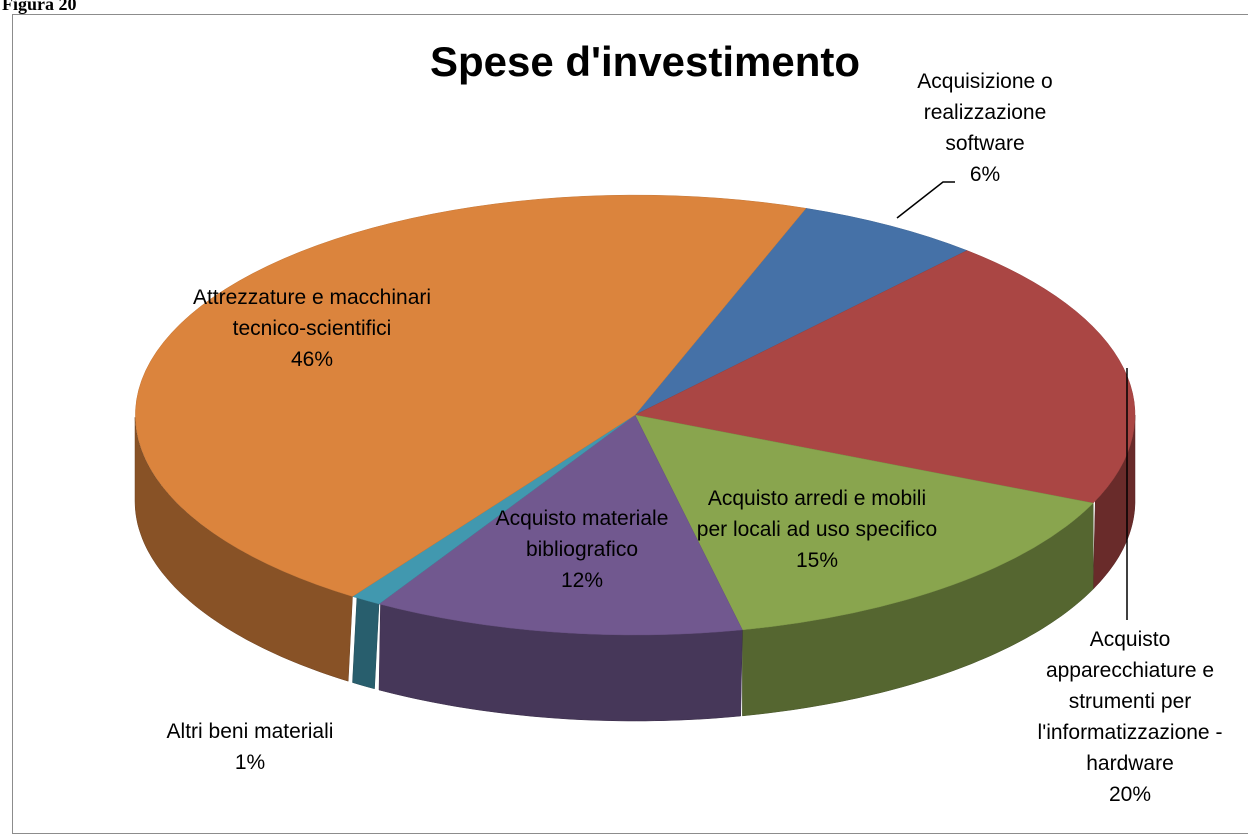 Image resolution: width=1248 pixels, height=834 pixels. I want to click on label-category: Acquisizione o realizzazione software, so click(985, 112).